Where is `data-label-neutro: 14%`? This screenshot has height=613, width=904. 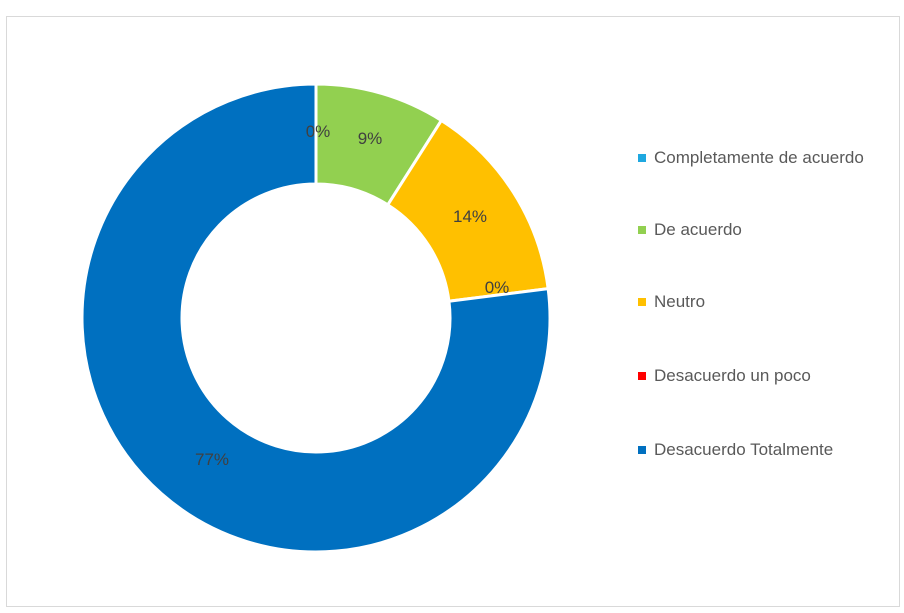
data-label-neutro: 14% is located at coordinates (470, 216).